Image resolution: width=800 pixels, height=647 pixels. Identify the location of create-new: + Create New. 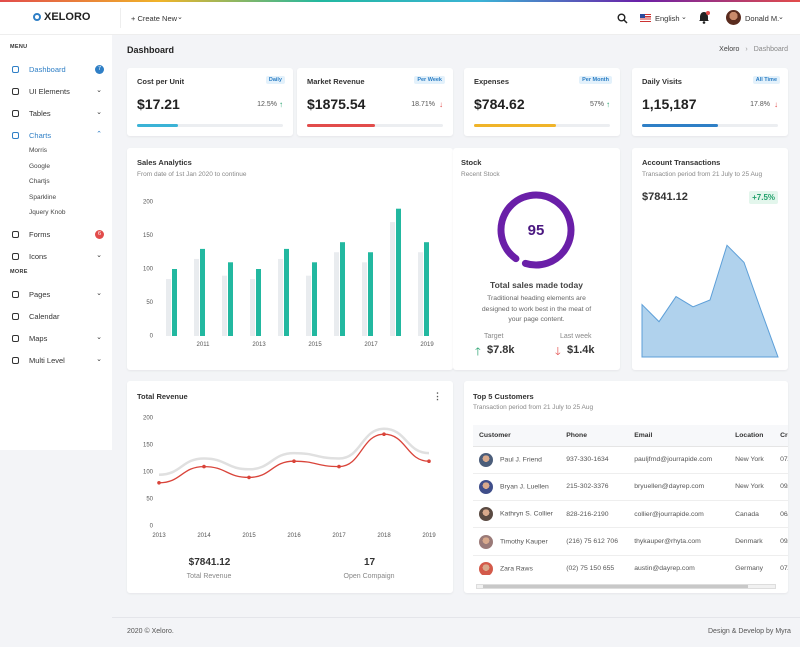
(154, 18).